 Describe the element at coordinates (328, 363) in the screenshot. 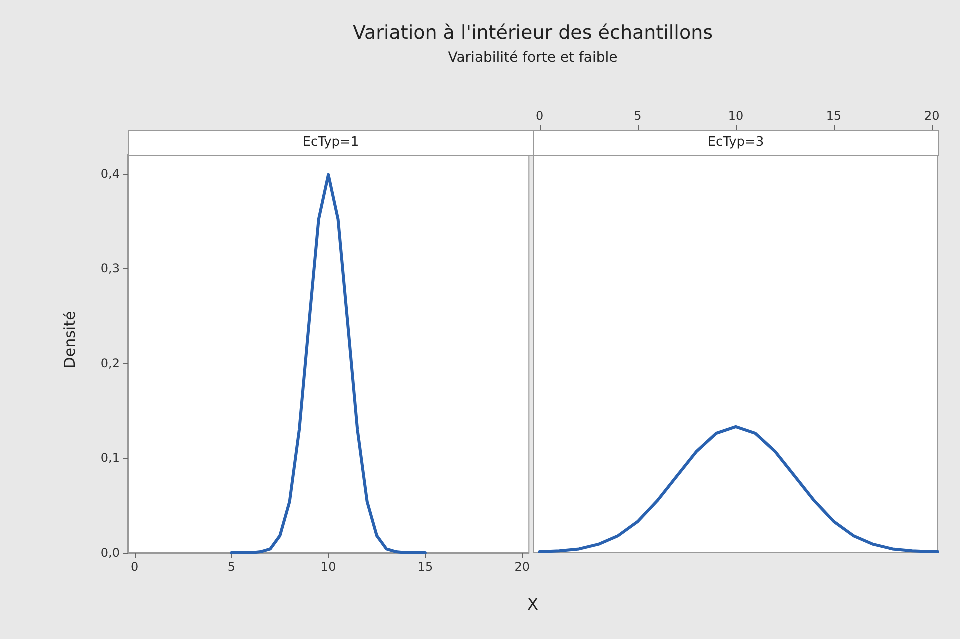

I see `line-series` at that location.